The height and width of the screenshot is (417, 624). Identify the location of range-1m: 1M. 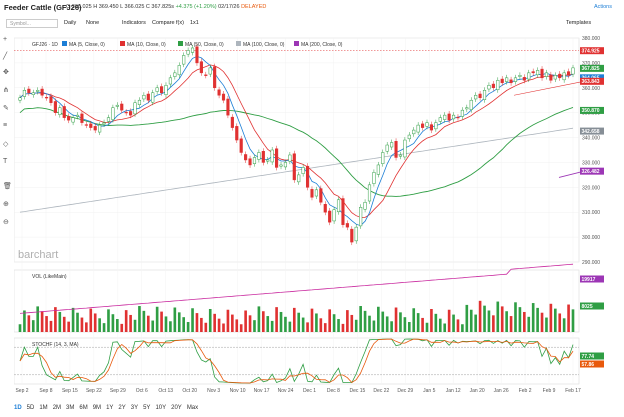
(43, 408).